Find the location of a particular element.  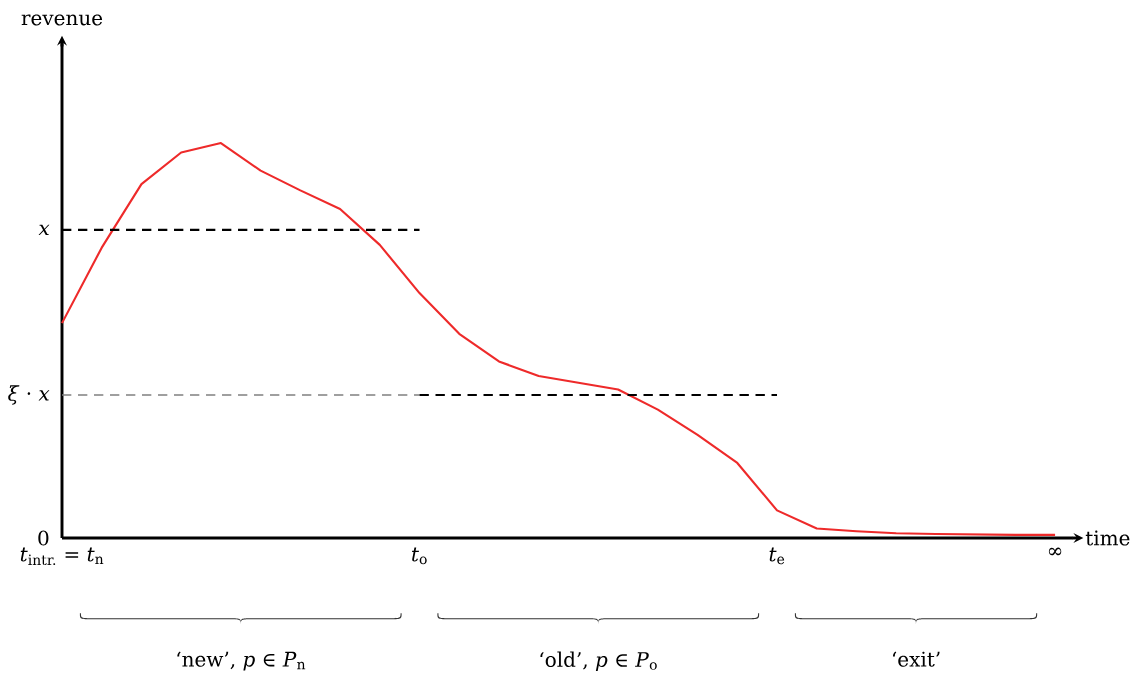

text: ‘exit’ is located at coordinates (916, 659).